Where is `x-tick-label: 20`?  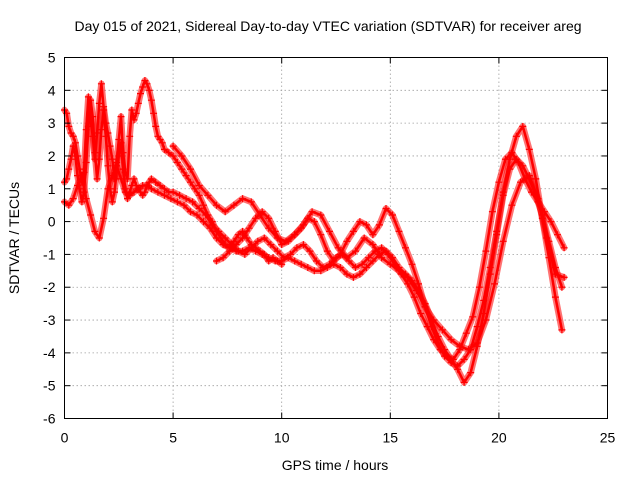 x-tick-label: 20 is located at coordinates (499, 438).